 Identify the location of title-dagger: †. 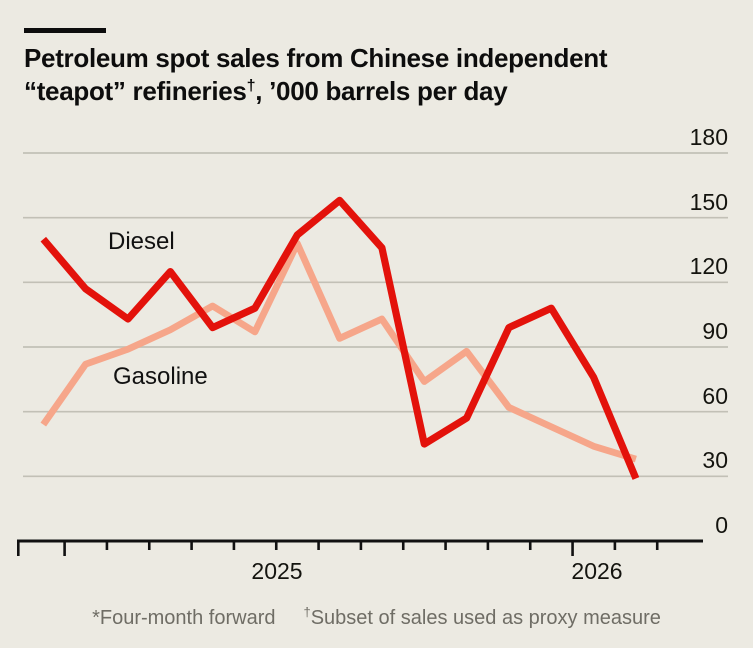
(251, 85).